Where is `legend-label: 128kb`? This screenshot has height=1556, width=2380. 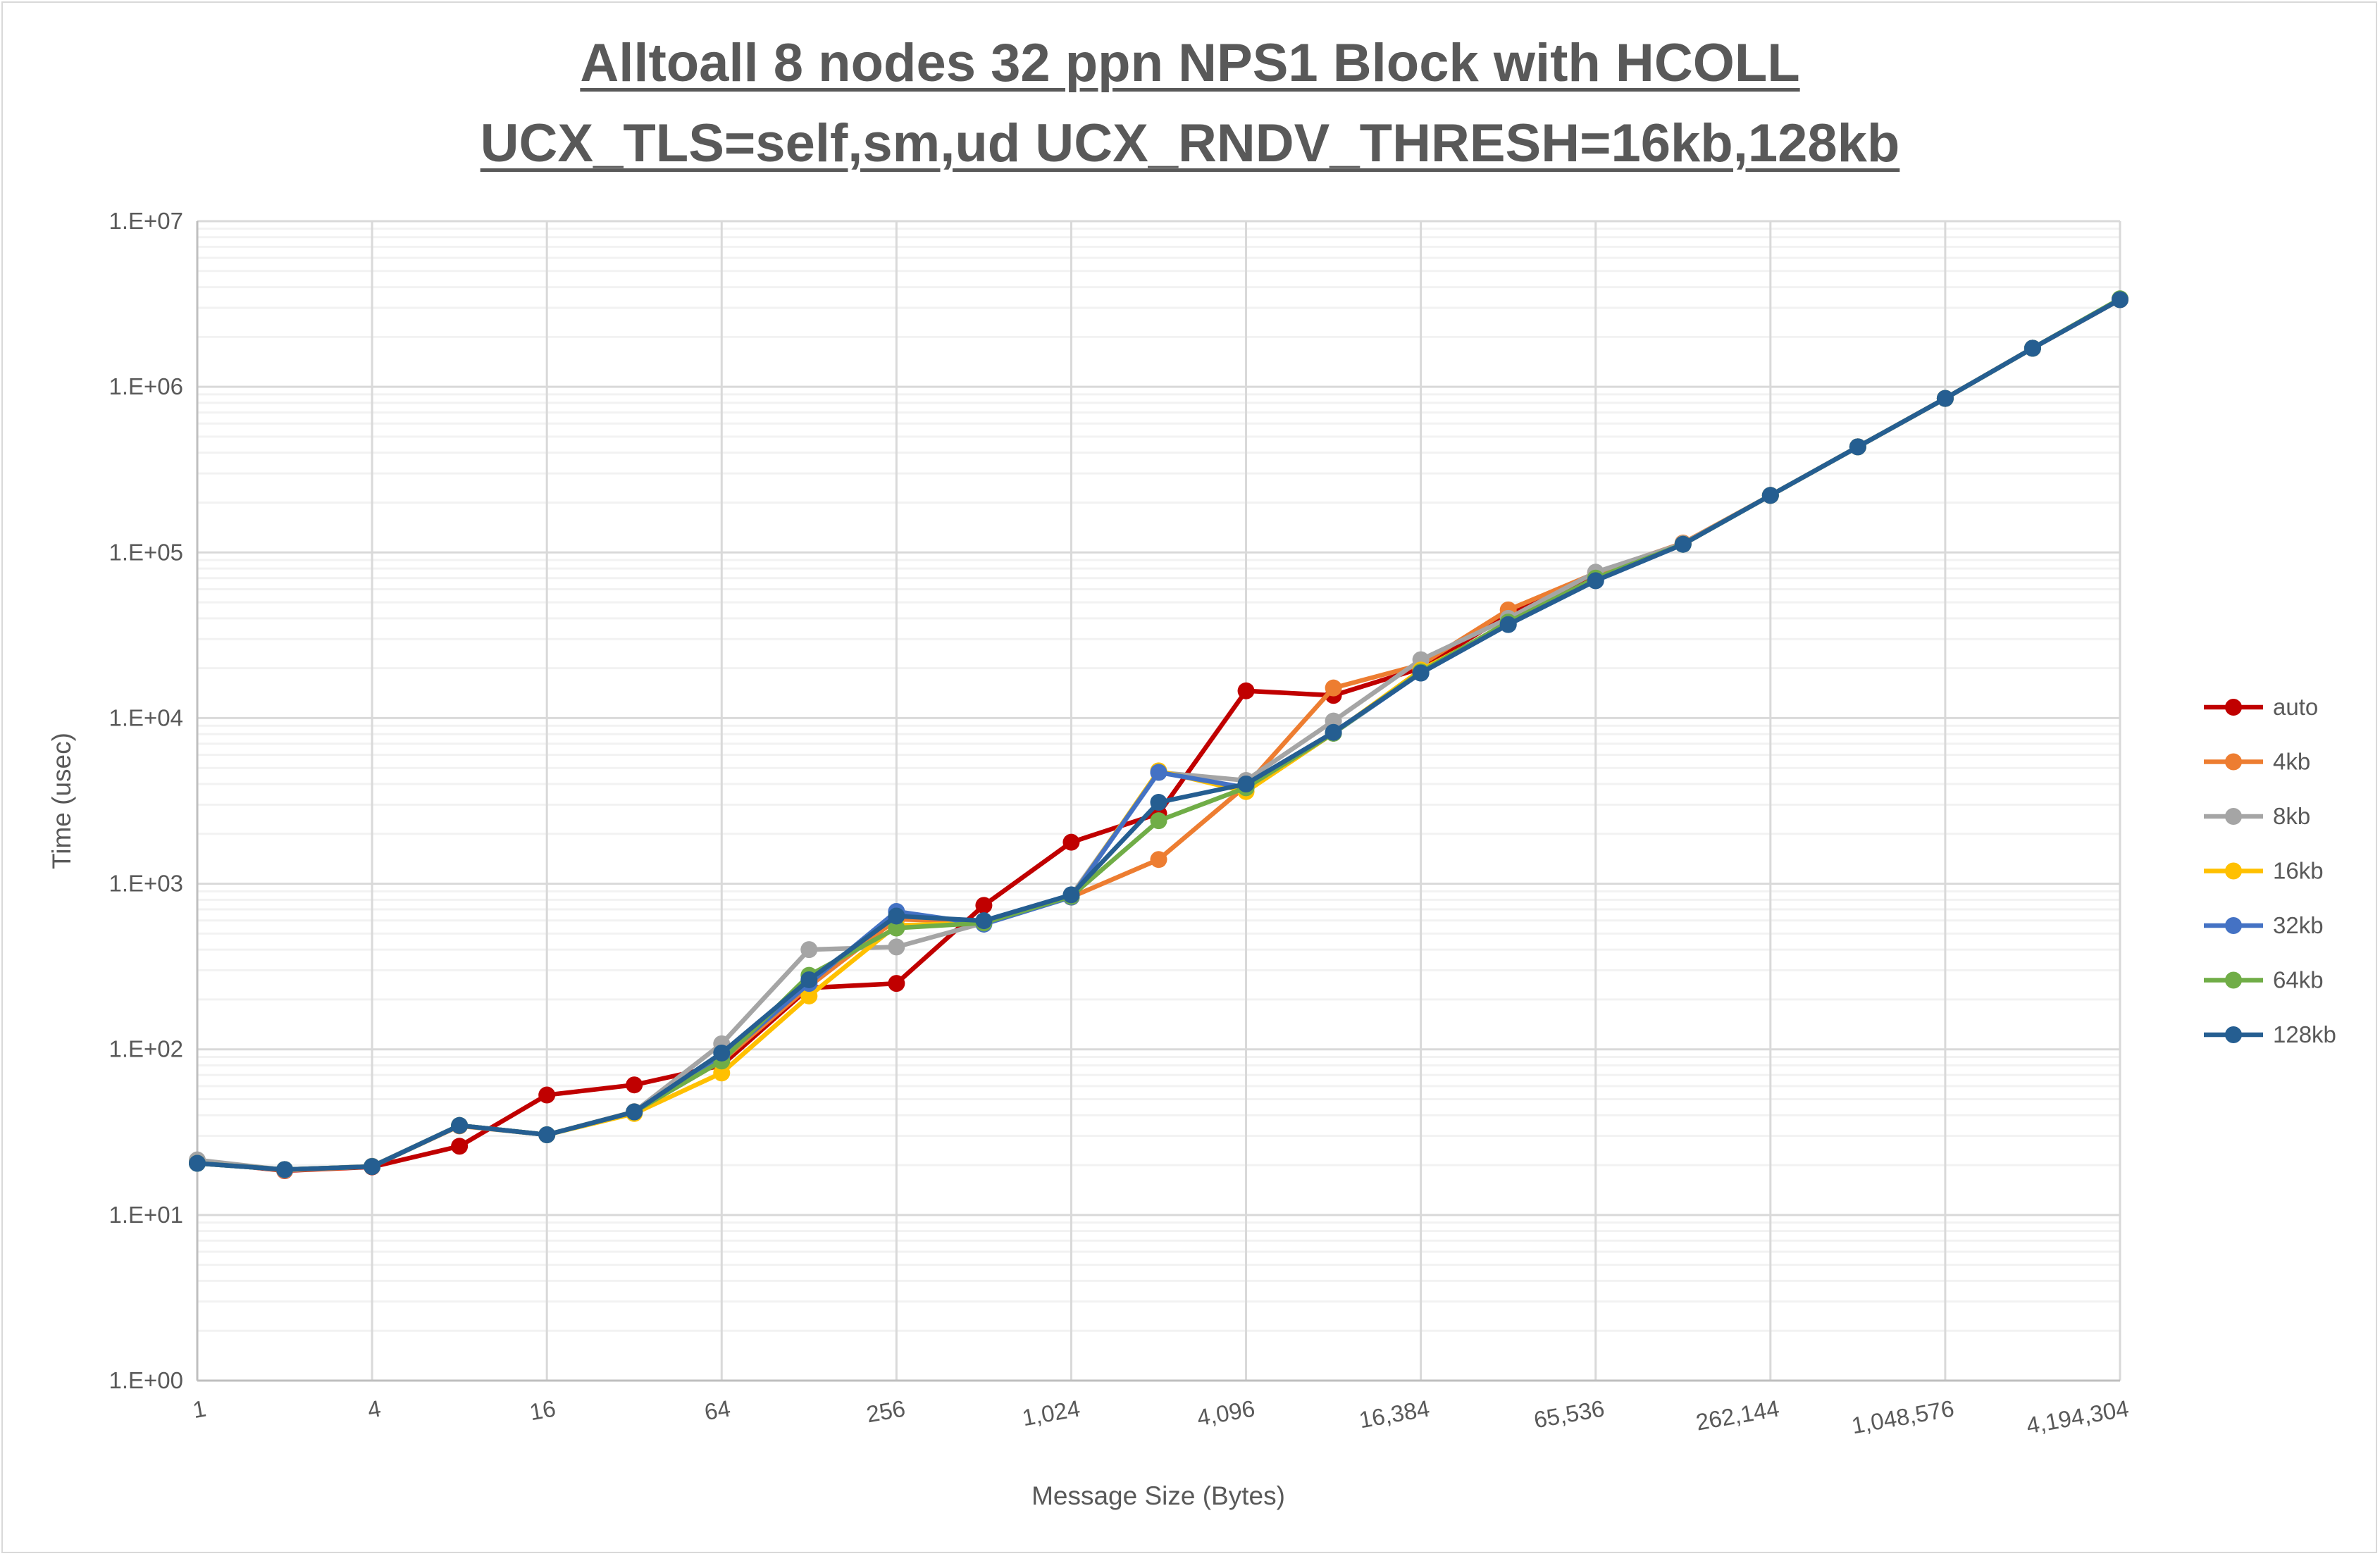 legend-label: 128kb is located at coordinates (2304, 1034).